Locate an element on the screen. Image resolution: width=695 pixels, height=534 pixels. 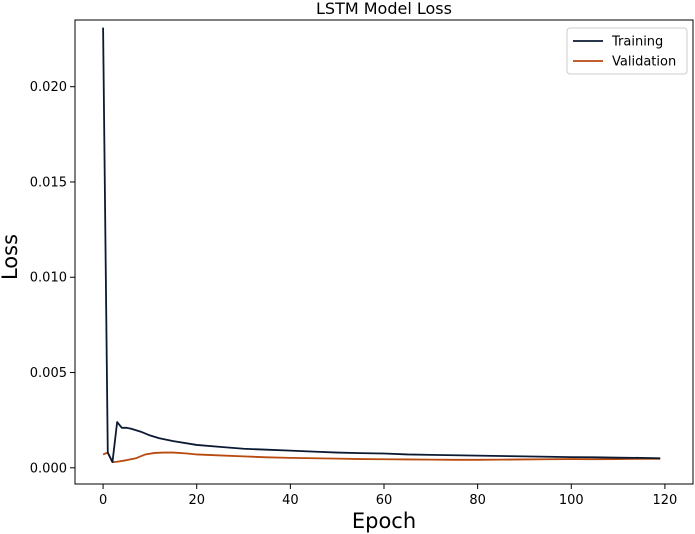
y-tick-label: 0.005 is located at coordinates (48, 373).